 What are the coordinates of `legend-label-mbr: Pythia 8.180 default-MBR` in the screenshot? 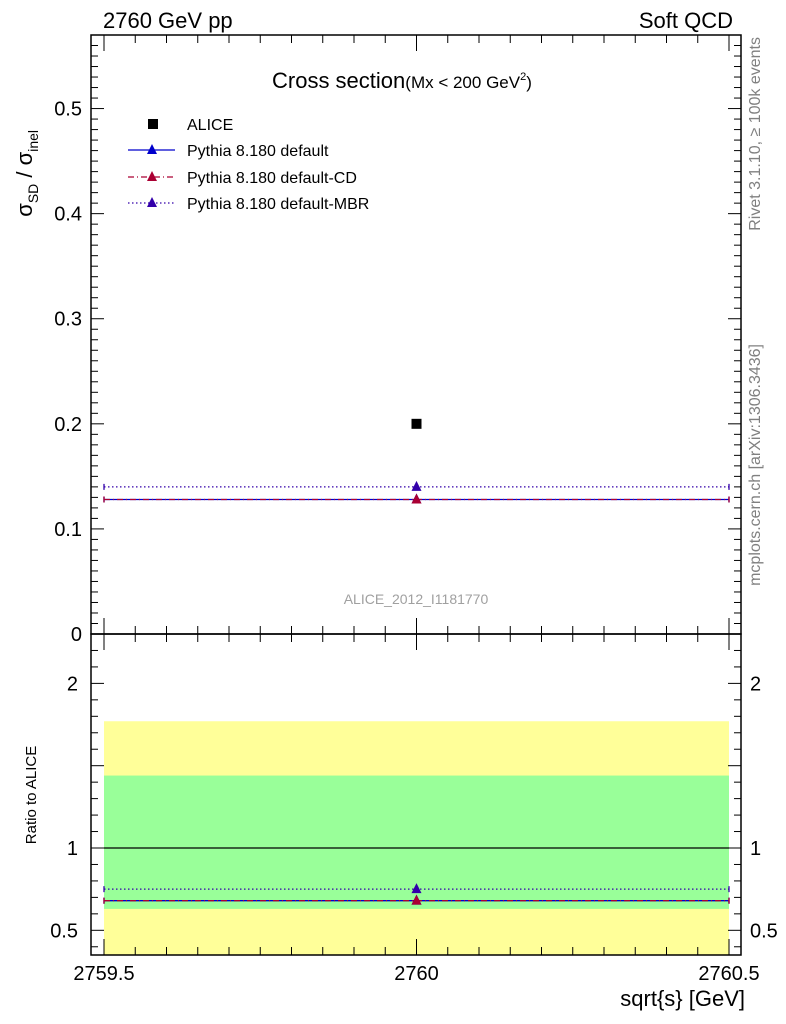 It's located at (278, 204).